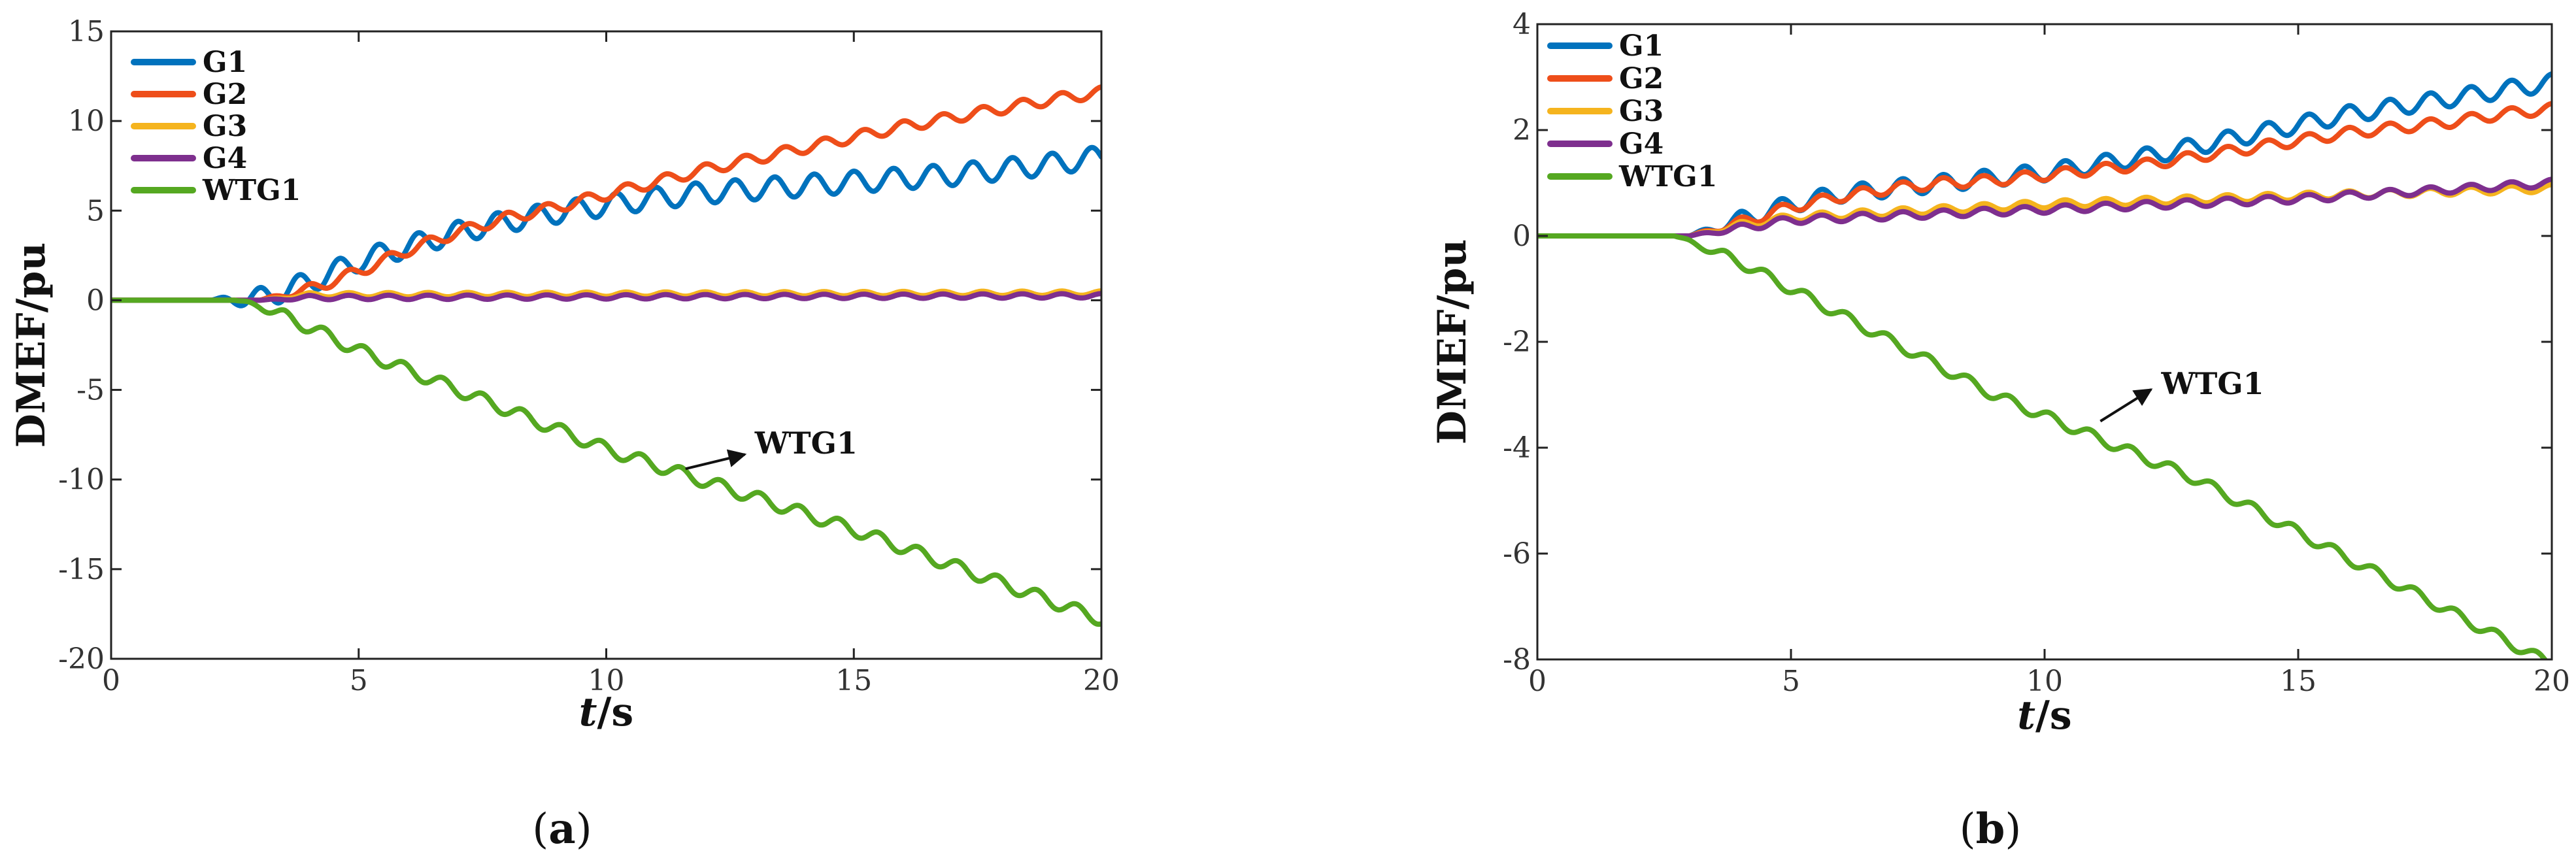 The width and height of the screenshot is (2576, 864). I want to click on chart-a-y-tick-label: 10, so click(87, 121).